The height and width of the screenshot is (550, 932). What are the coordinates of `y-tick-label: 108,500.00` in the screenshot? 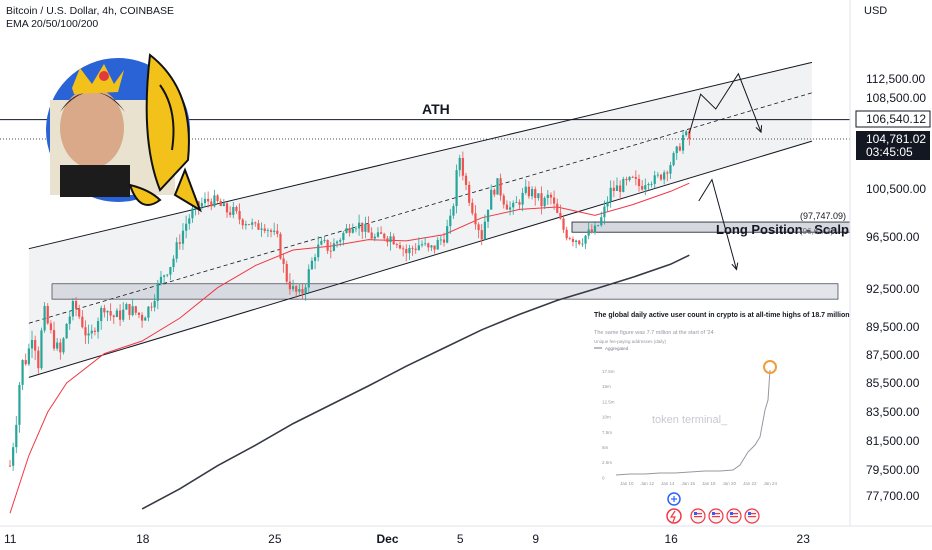 It's located at (896, 98).